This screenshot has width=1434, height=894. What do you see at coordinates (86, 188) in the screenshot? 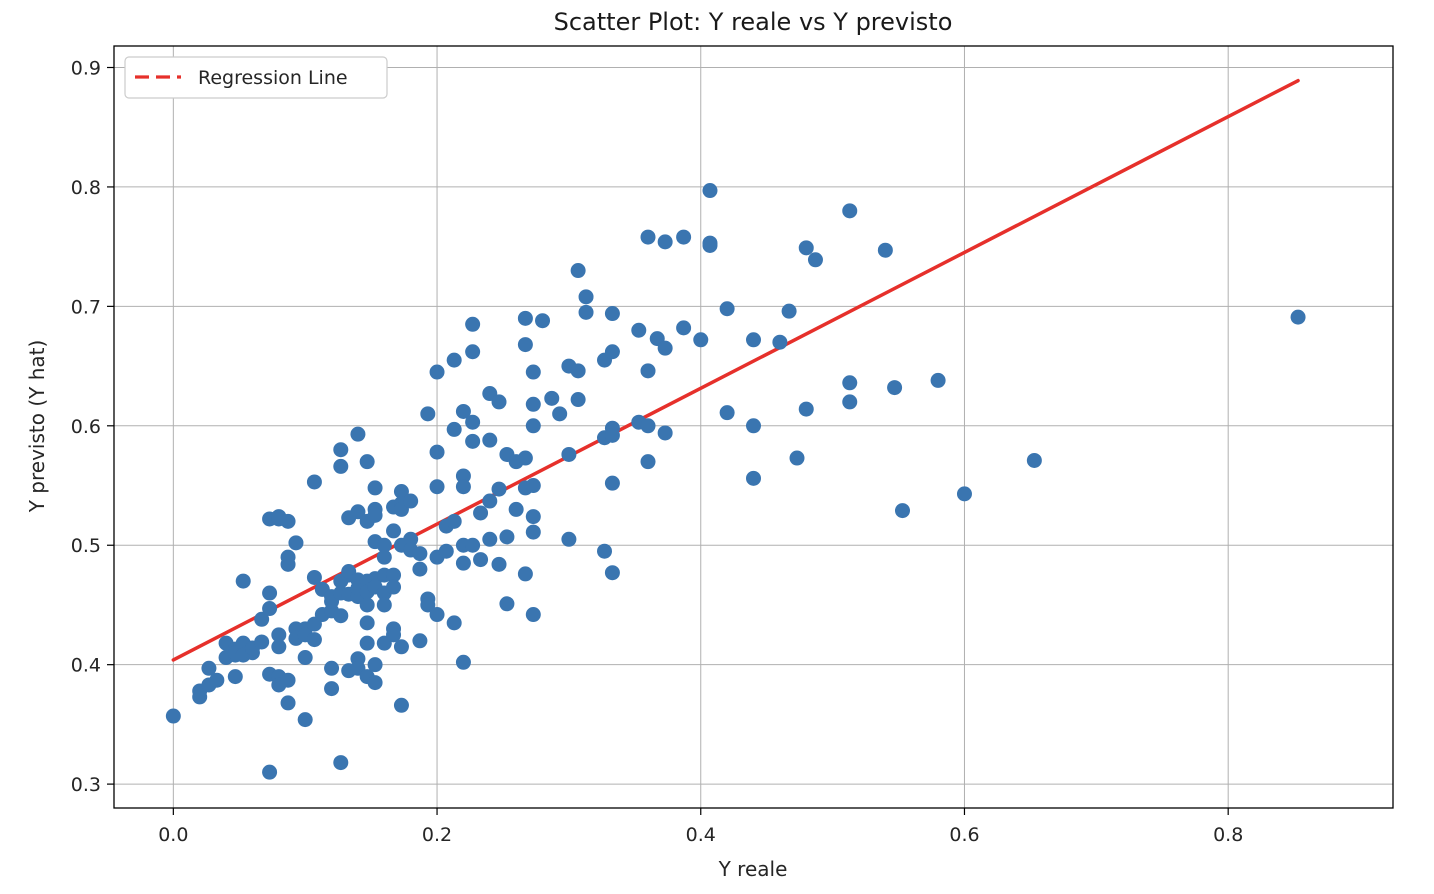
I see `y-tick-label: 0.8` at bounding box center [86, 188].